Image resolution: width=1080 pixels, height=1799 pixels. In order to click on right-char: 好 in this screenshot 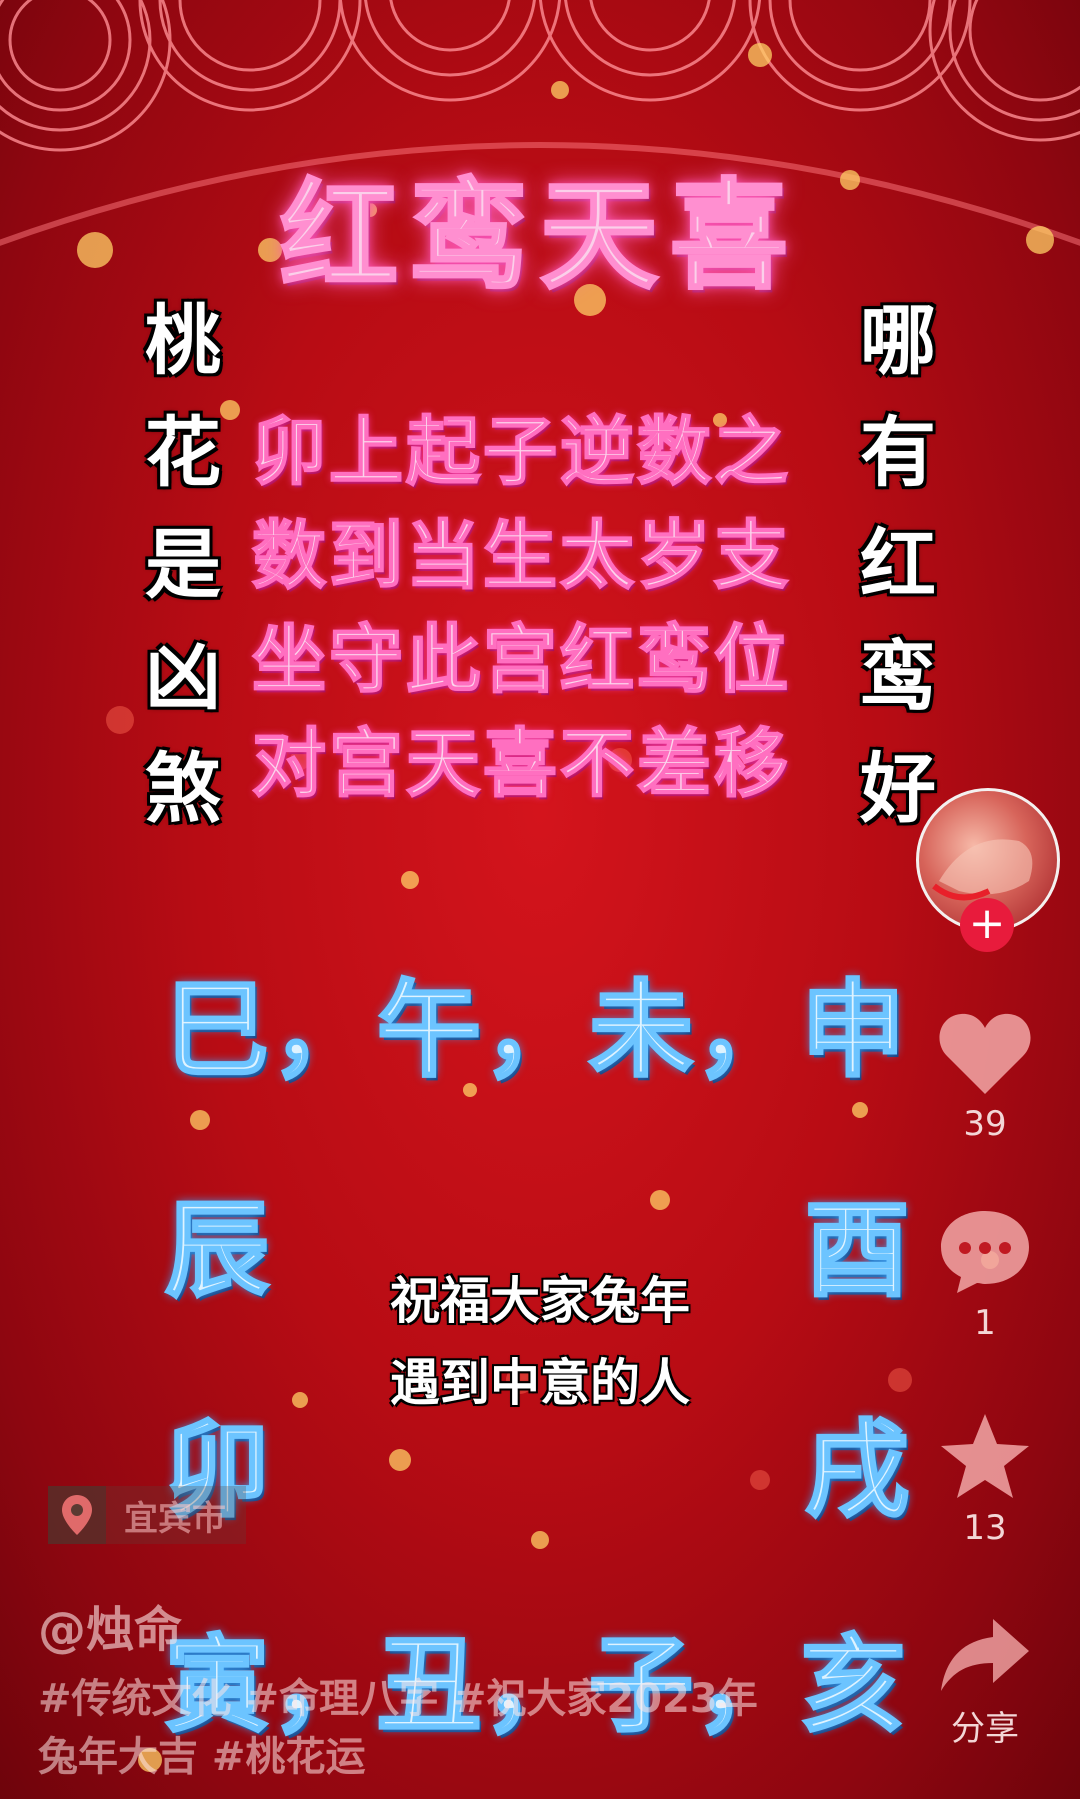, I will do `click(898, 788)`.